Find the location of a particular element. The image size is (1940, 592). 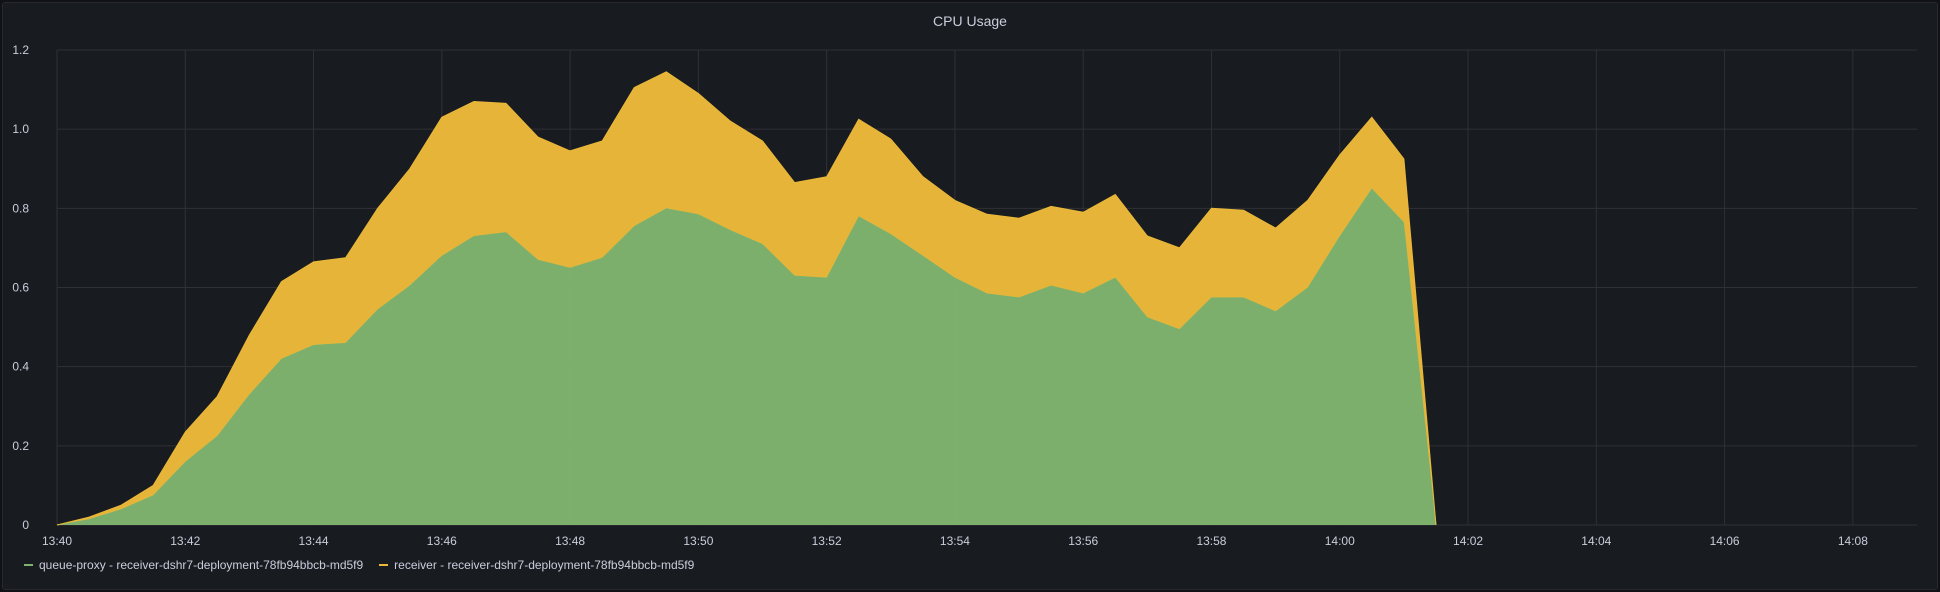

x-tick-label: 13:46 is located at coordinates (442, 541).